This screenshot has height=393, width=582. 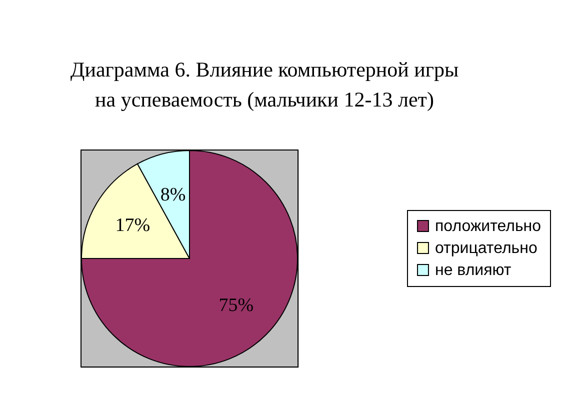 I want to click on data-label: 8%, so click(x=173, y=195).